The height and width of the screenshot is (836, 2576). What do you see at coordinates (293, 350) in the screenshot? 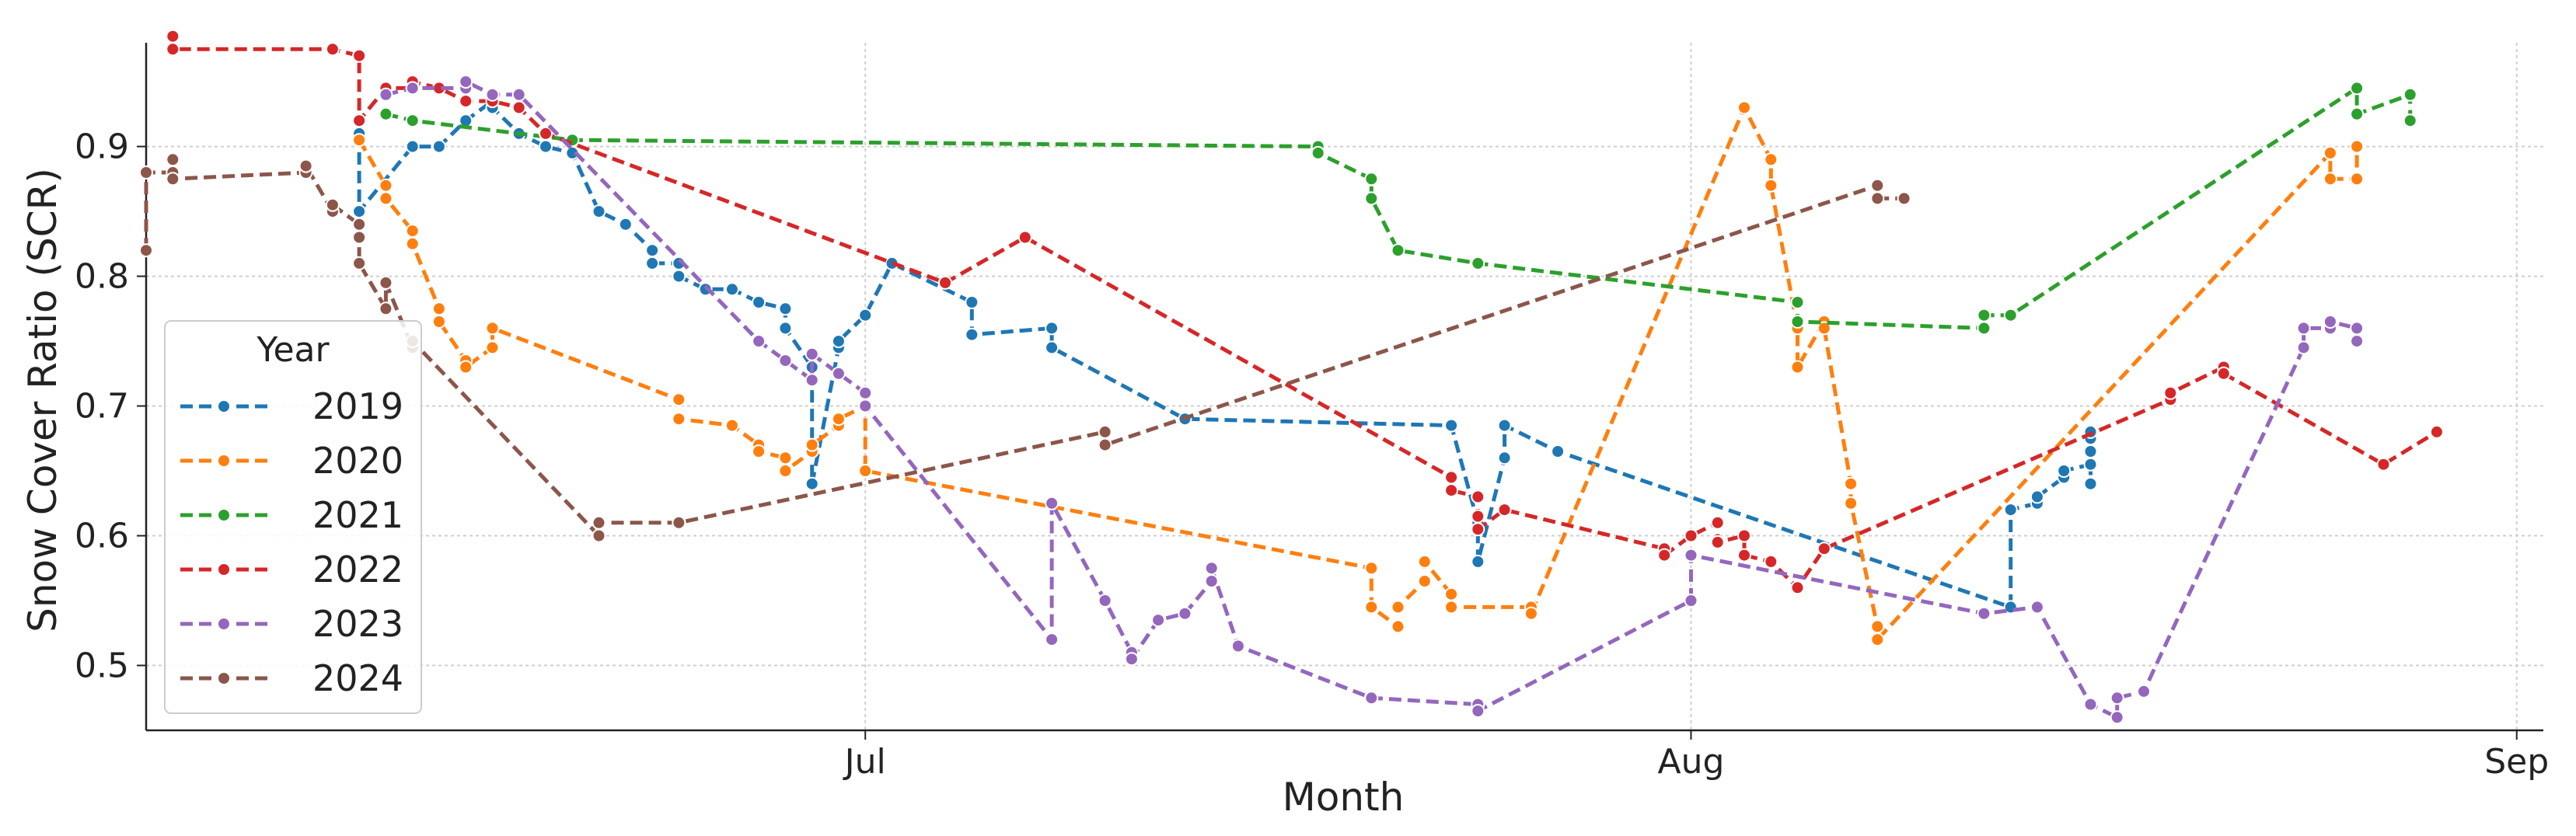
I see `legend-title: Year` at bounding box center [293, 350].